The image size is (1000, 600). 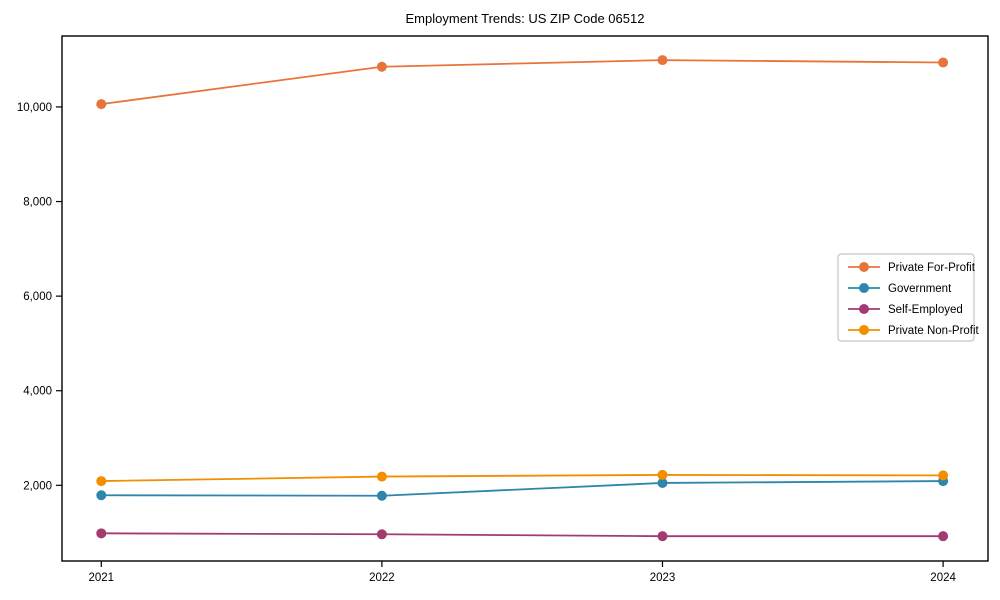 I want to click on x-axis-tick-label: 2021, so click(x=101, y=578).